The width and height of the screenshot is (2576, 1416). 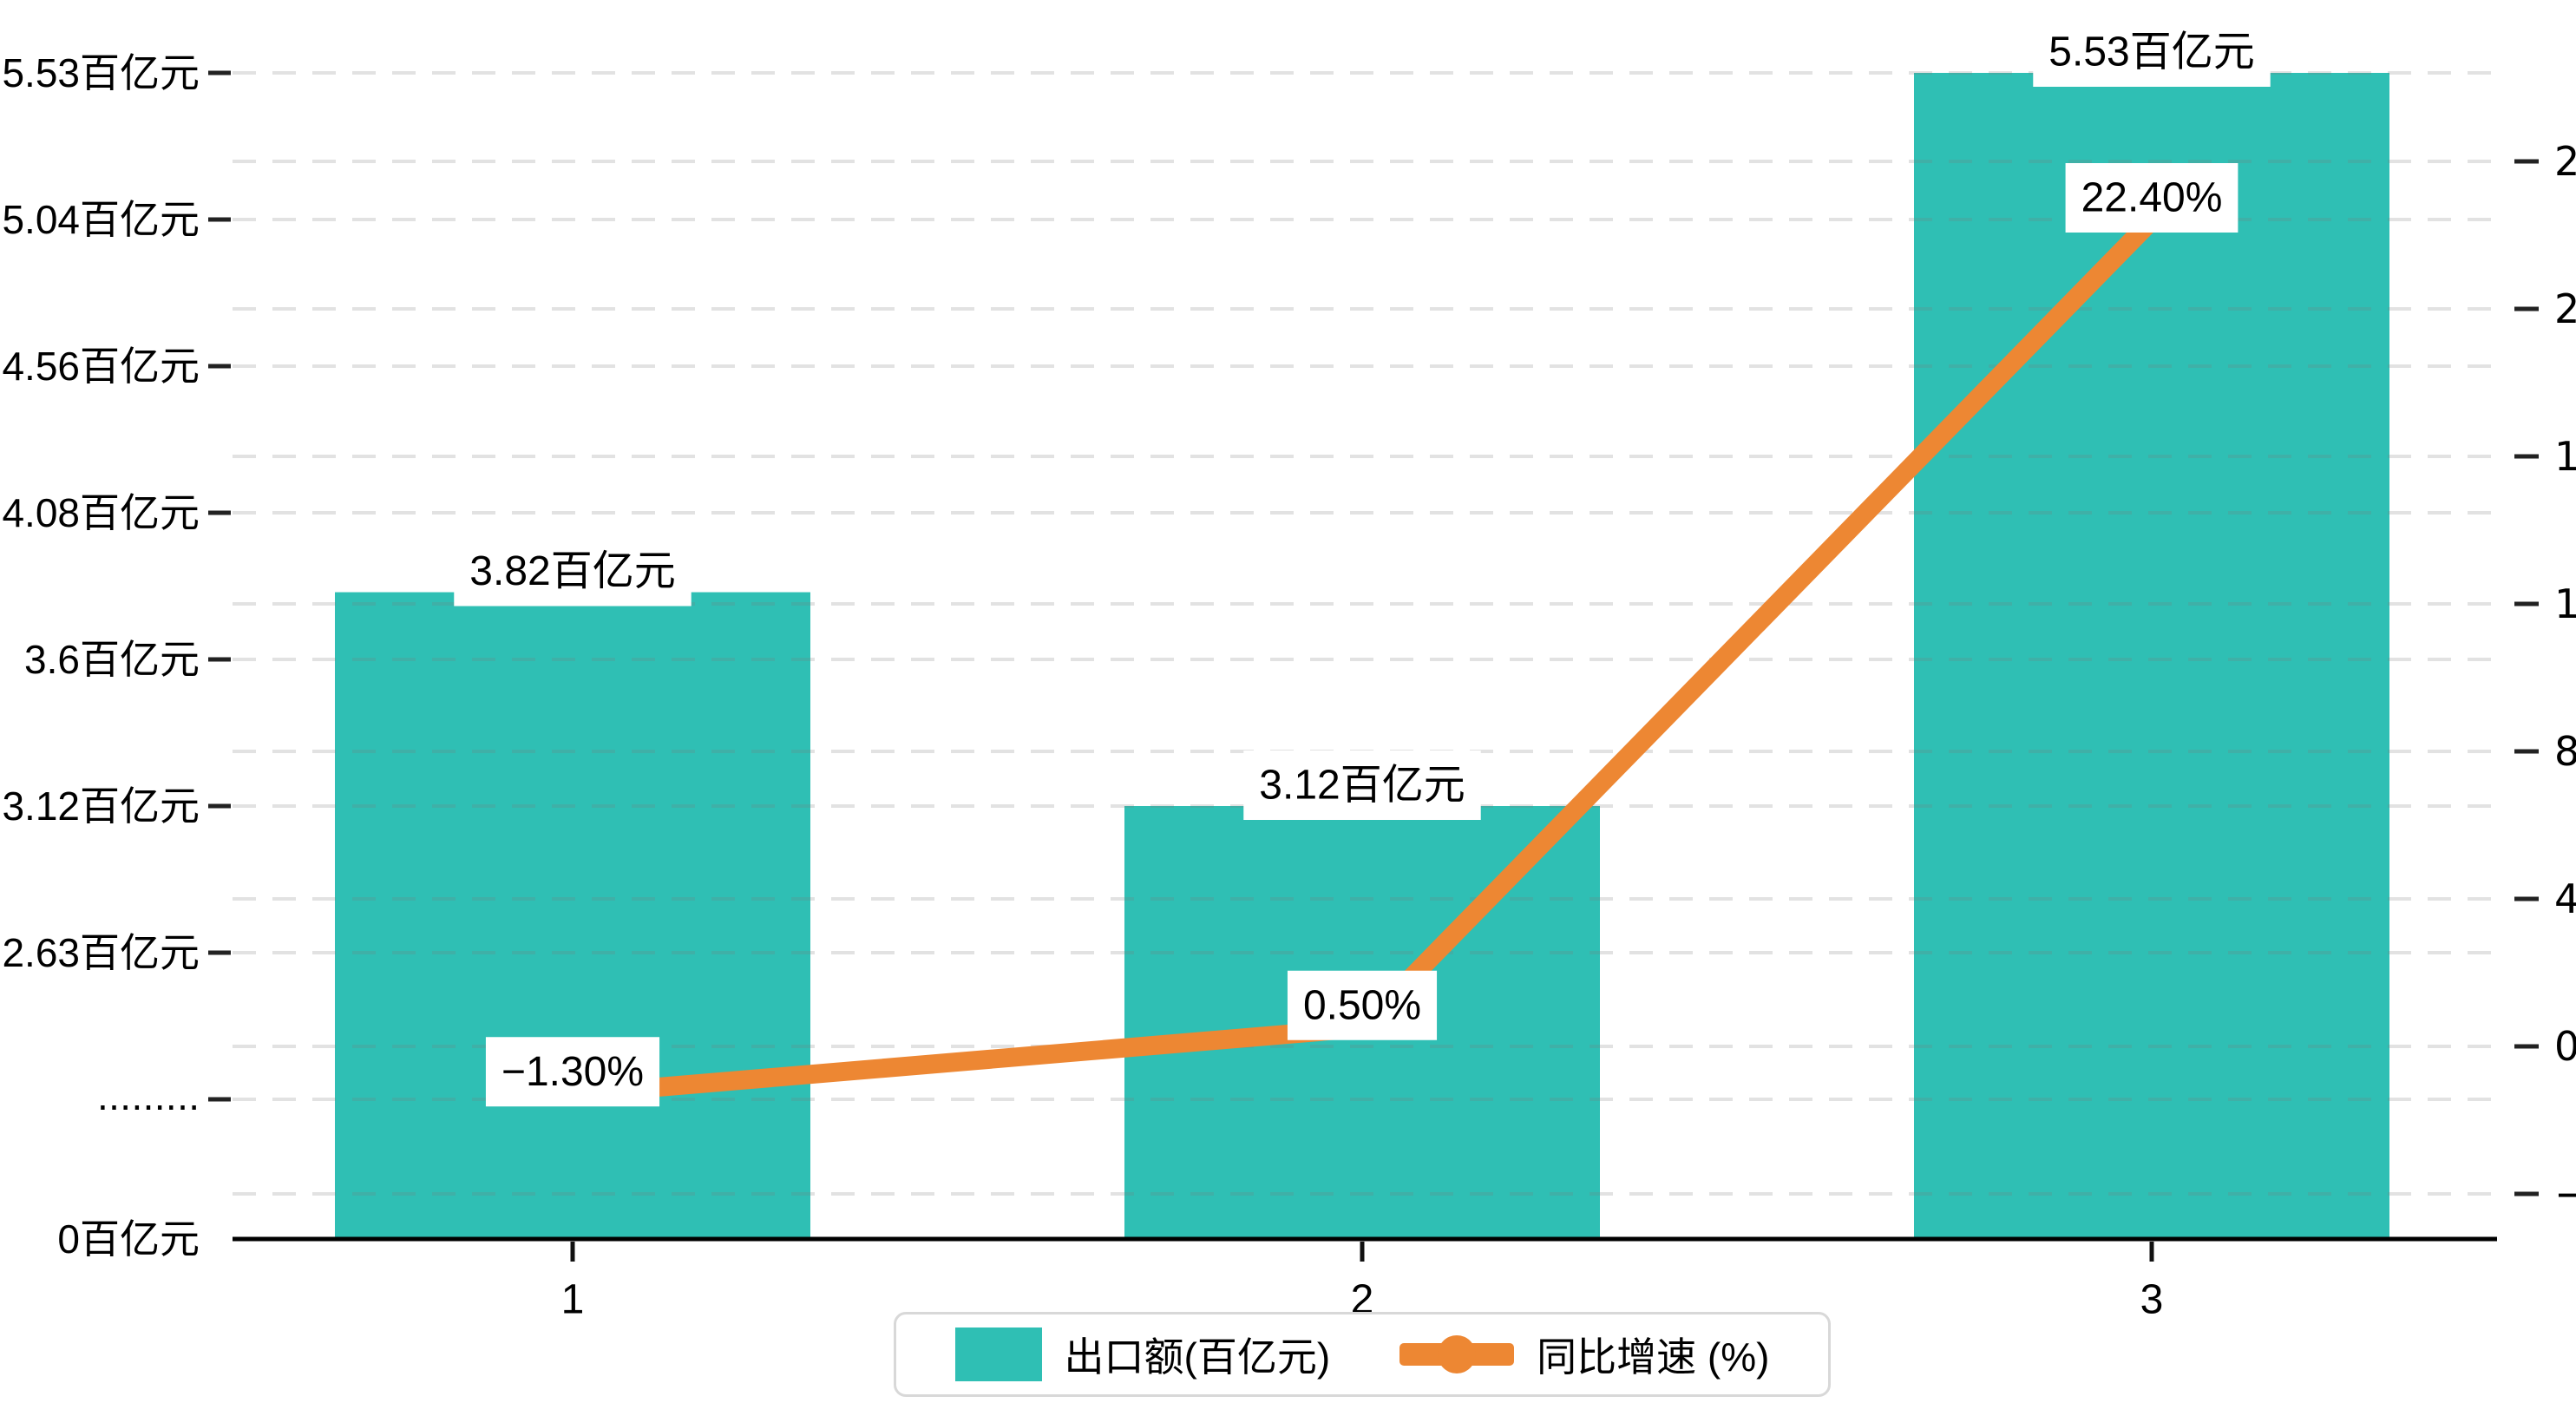 I want to click on line-series-dot-icon, so click(x=1457, y=1354).